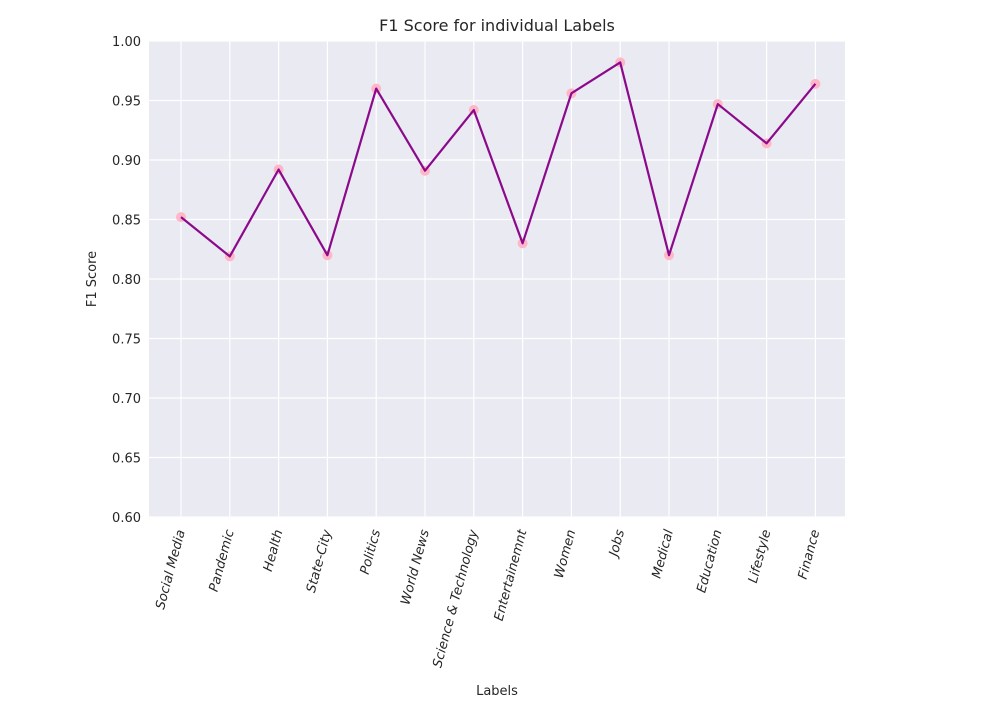 The width and height of the screenshot is (986, 708). I want to click on x-tick-label: Entertainemnt, so click(511, 574).